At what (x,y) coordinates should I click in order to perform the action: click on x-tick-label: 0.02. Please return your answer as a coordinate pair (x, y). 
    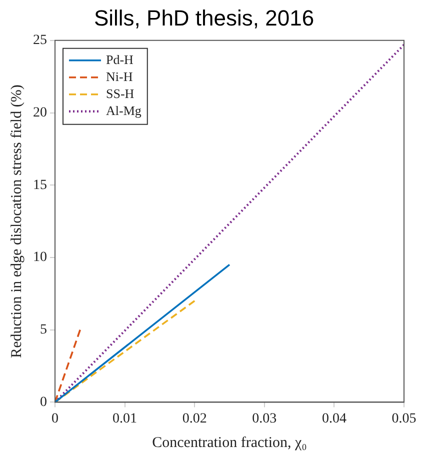
    Looking at the image, I should click on (194, 418).